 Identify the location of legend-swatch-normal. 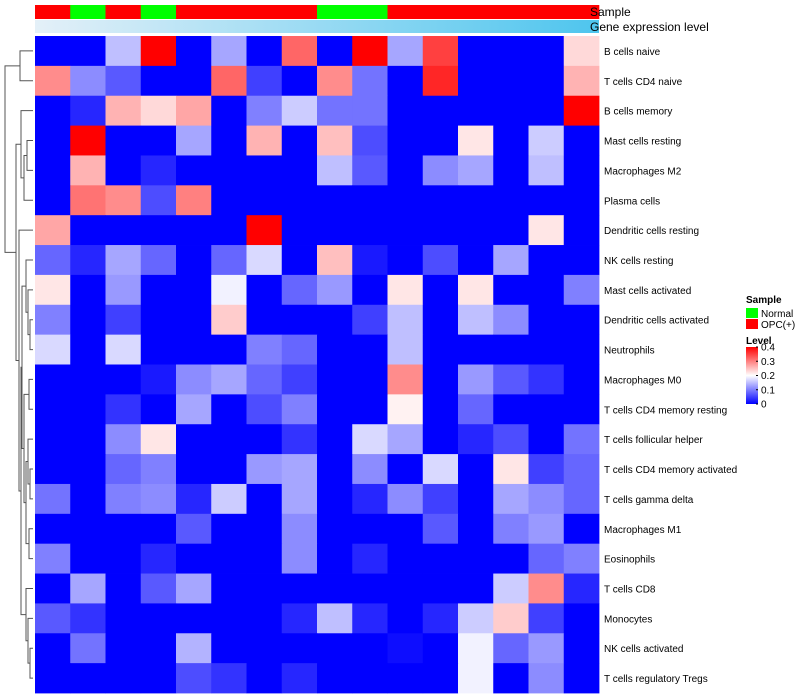
(752, 313).